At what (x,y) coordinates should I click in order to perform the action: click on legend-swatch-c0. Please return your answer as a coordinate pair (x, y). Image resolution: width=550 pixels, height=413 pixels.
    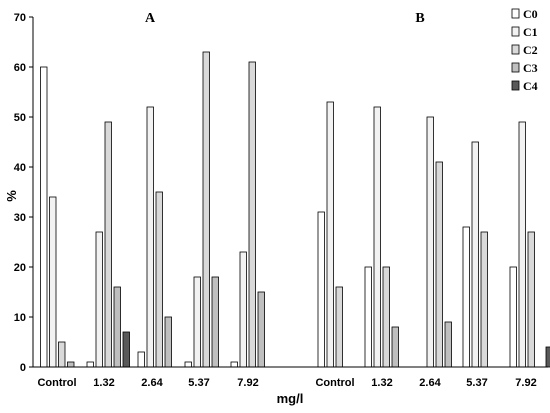
    Looking at the image, I should click on (515, 13).